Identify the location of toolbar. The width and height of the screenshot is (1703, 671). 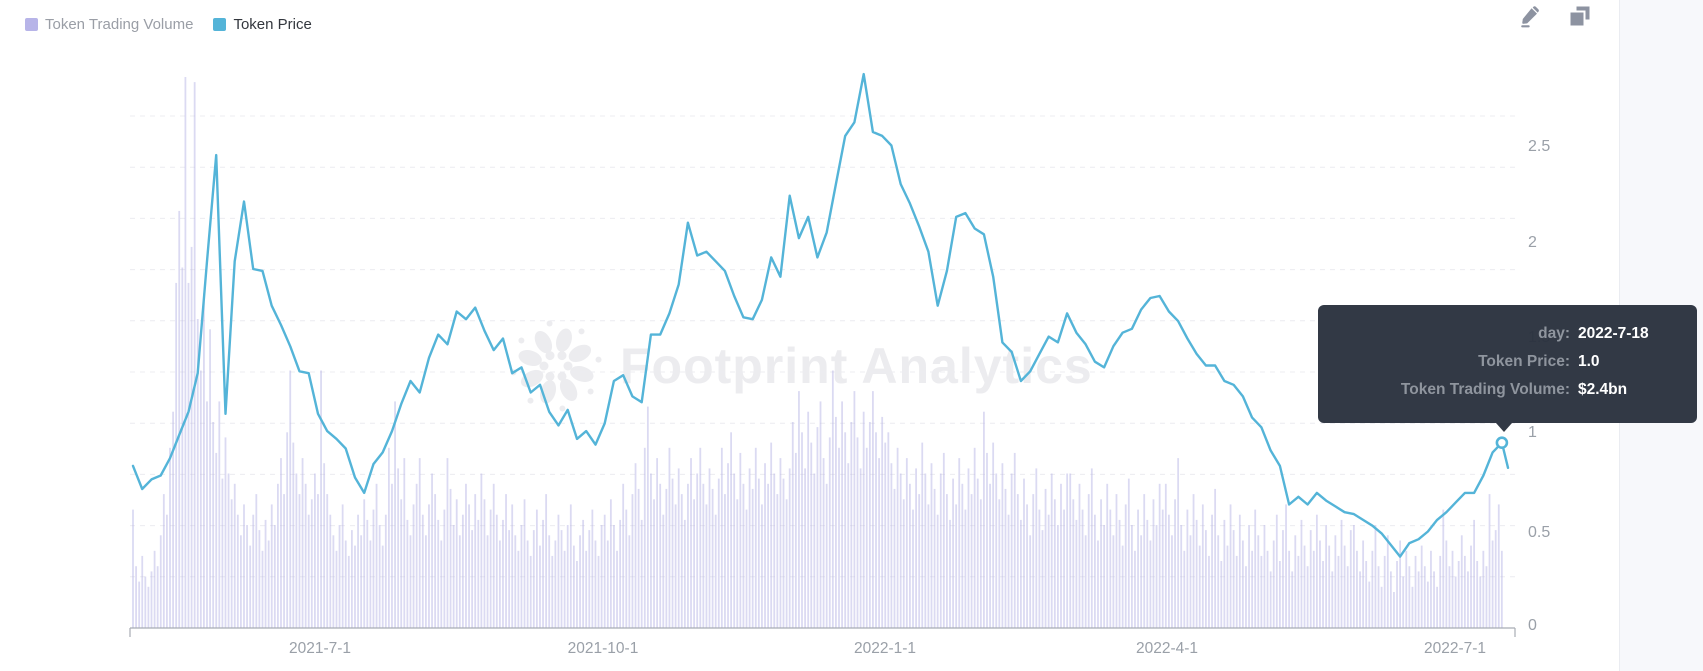
(1555, 16).